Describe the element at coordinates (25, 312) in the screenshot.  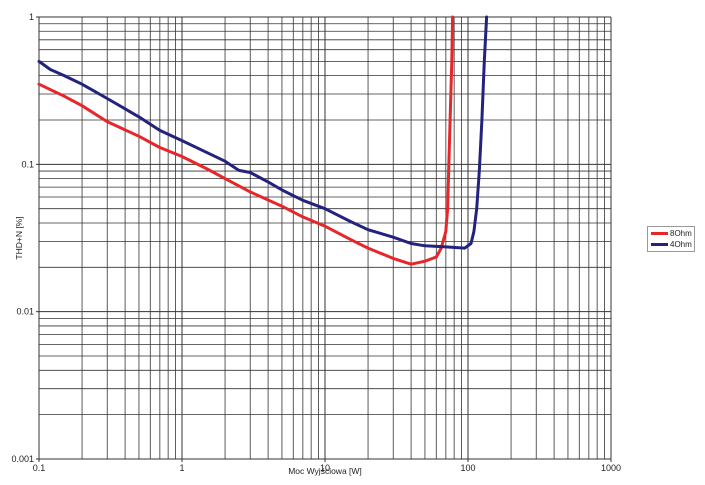
I see `y-tick-label: 0.01` at that location.